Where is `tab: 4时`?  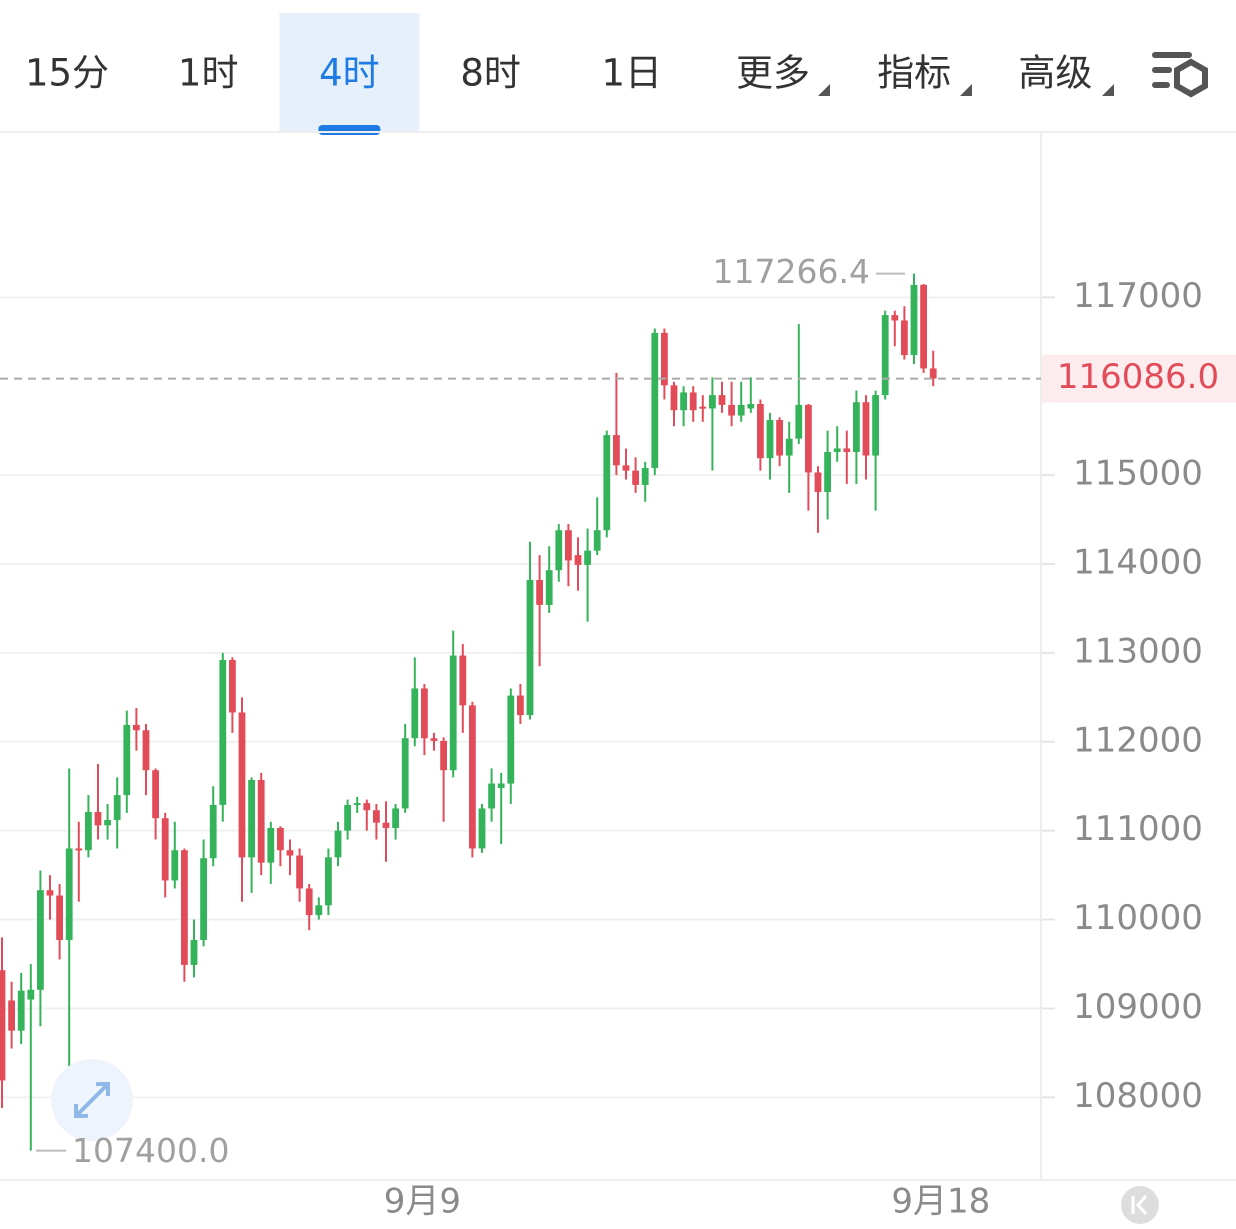
tab: 4时 is located at coordinates (349, 73).